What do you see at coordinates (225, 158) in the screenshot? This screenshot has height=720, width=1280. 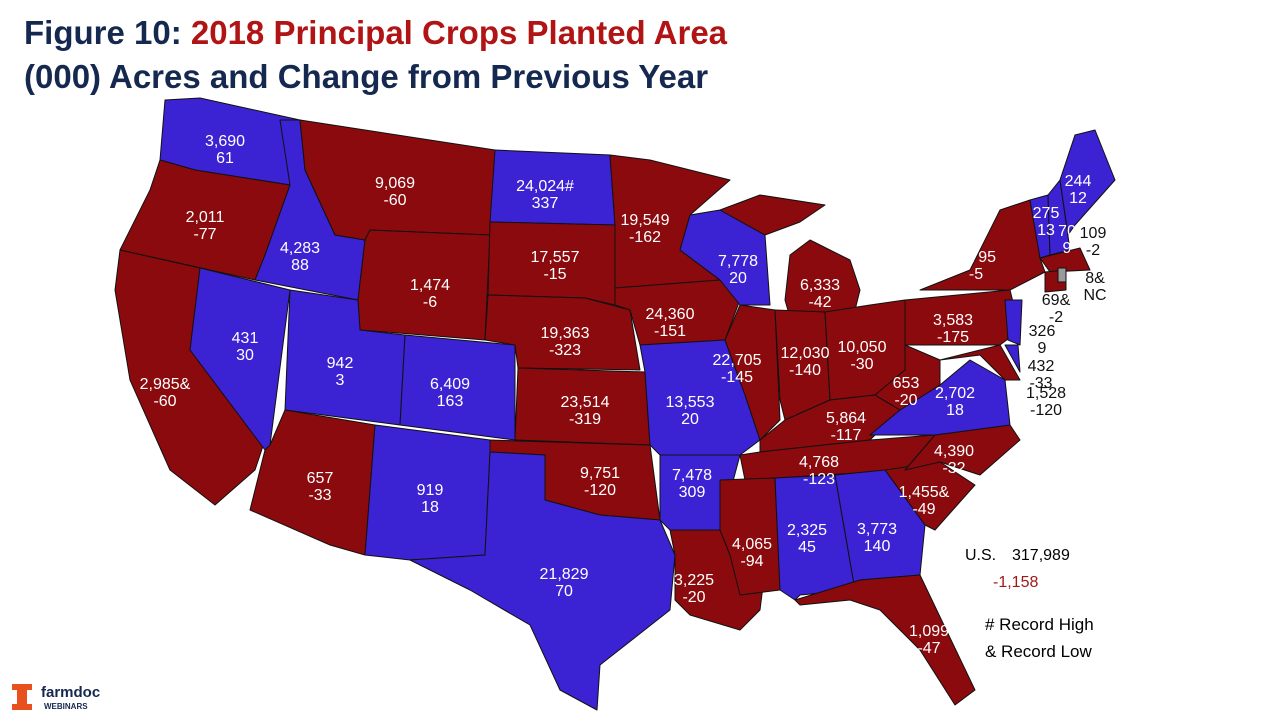 I see `state-change: 61` at bounding box center [225, 158].